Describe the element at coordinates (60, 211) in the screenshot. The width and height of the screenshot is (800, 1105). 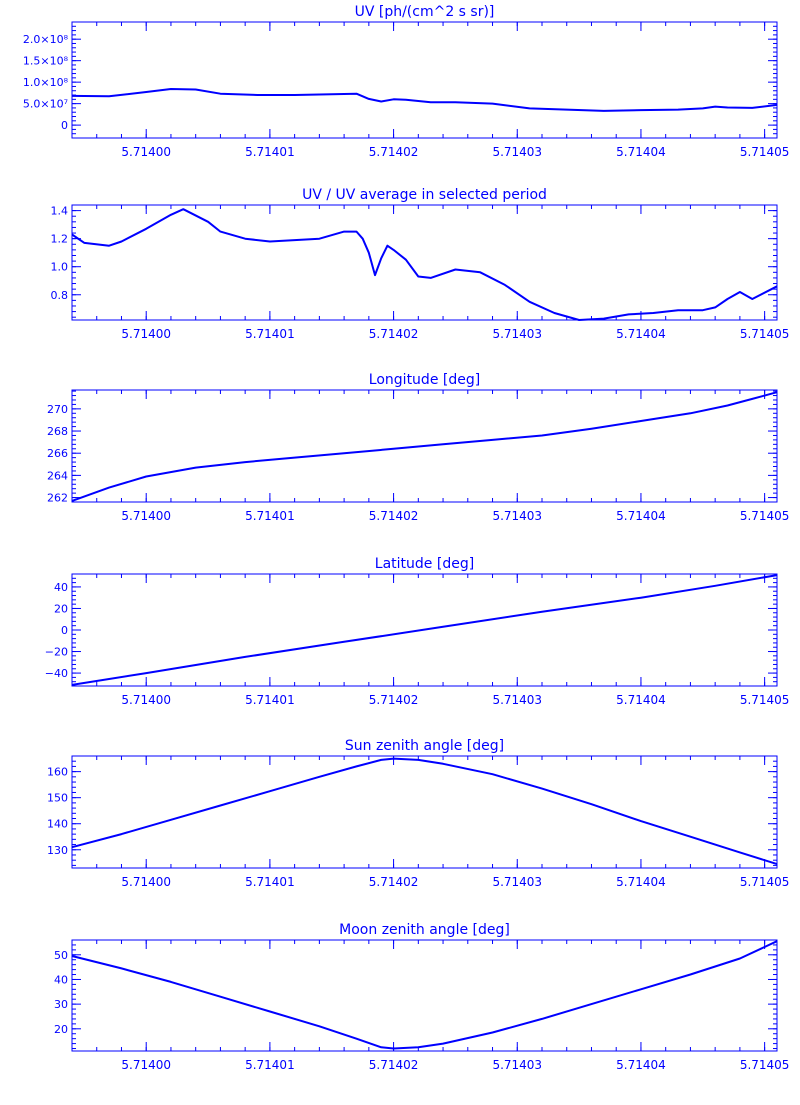
I see `y-tick-label: 1.4` at that location.